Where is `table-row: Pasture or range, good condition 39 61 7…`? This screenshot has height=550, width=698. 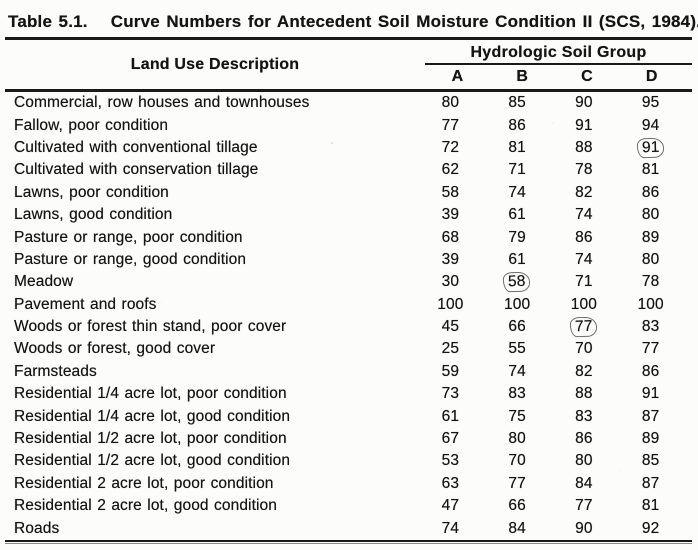 table-row: Pasture or range, good condition 39 61 7… is located at coordinates (348, 260).